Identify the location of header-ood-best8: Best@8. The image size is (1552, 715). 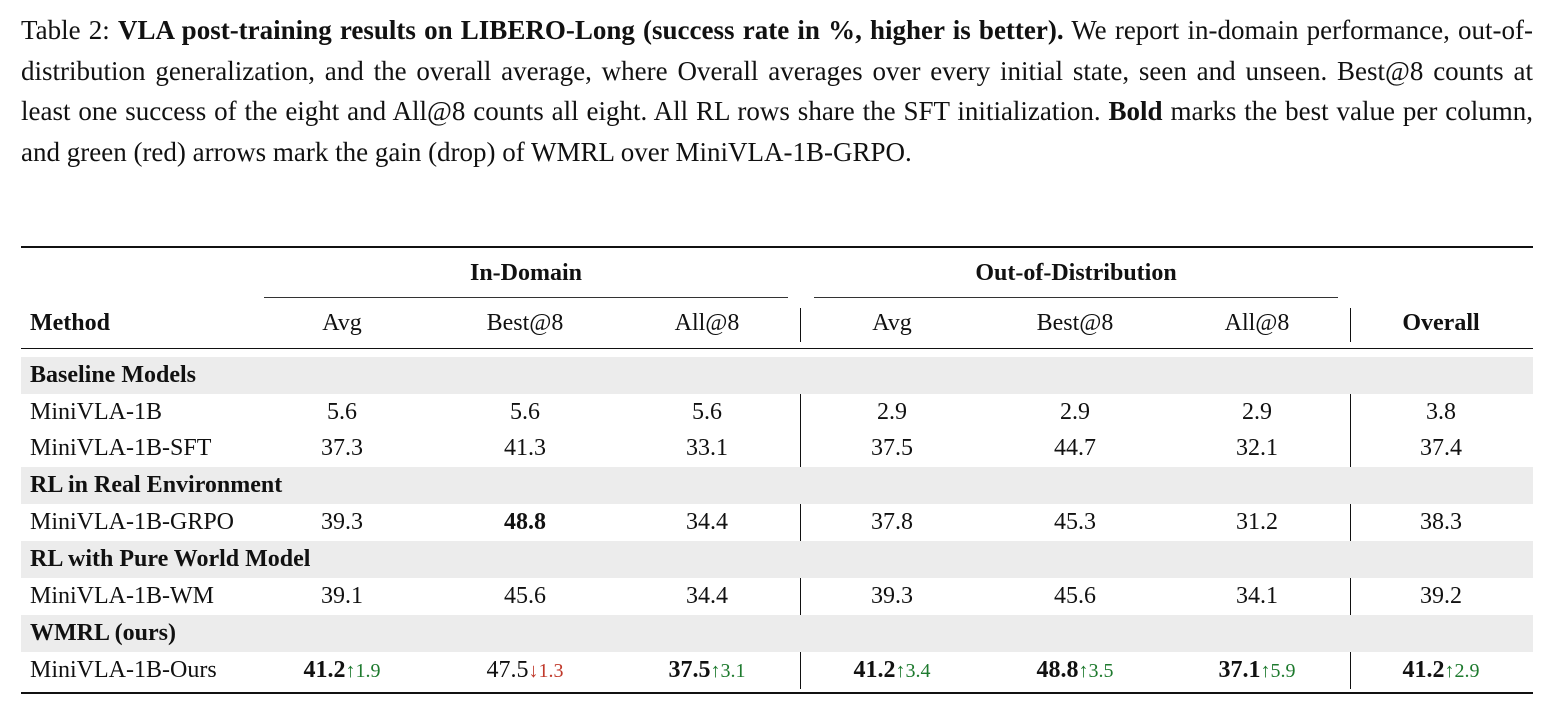
(1075, 323).